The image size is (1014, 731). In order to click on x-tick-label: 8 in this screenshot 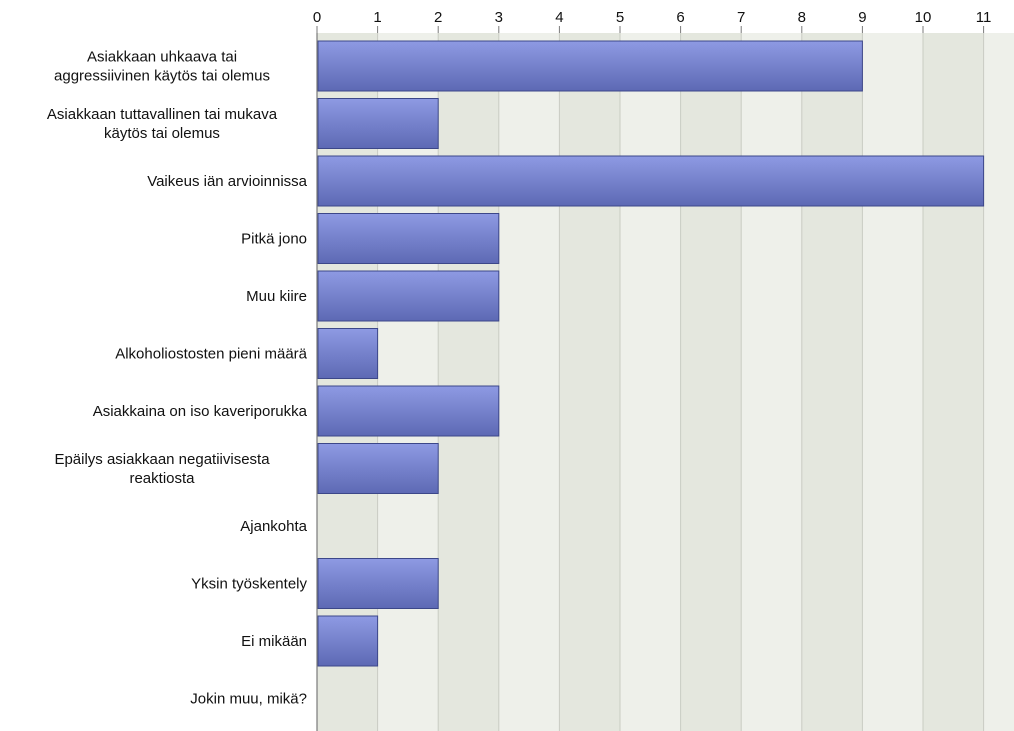, I will do `click(802, 17)`.